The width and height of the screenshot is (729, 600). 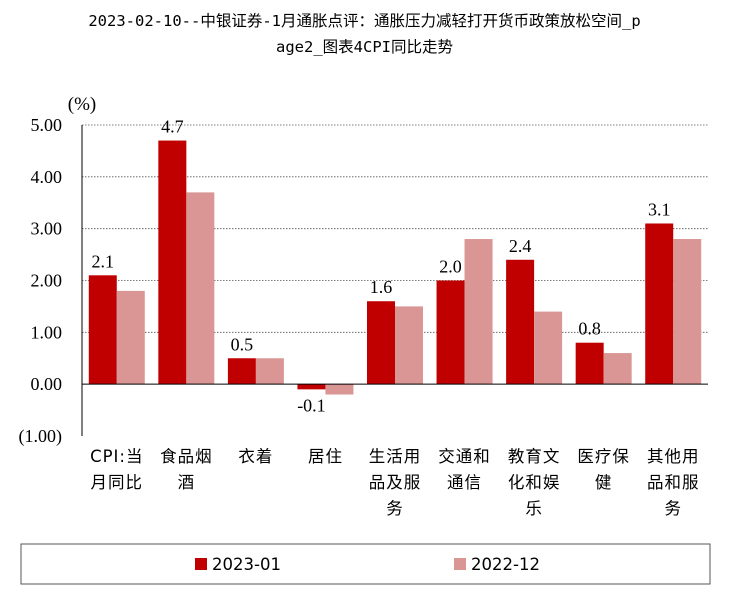 I want to click on y-tick-label: 2.00, so click(x=47, y=281).